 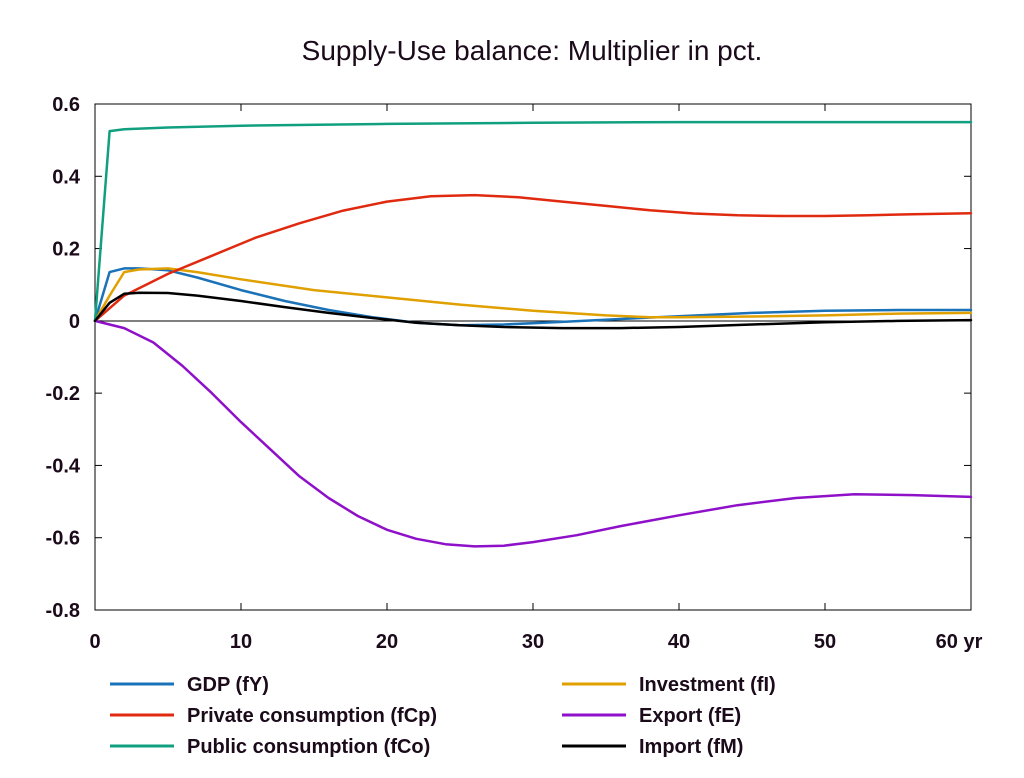 I want to click on series-line-import-fm, so click(x=533, y=310).